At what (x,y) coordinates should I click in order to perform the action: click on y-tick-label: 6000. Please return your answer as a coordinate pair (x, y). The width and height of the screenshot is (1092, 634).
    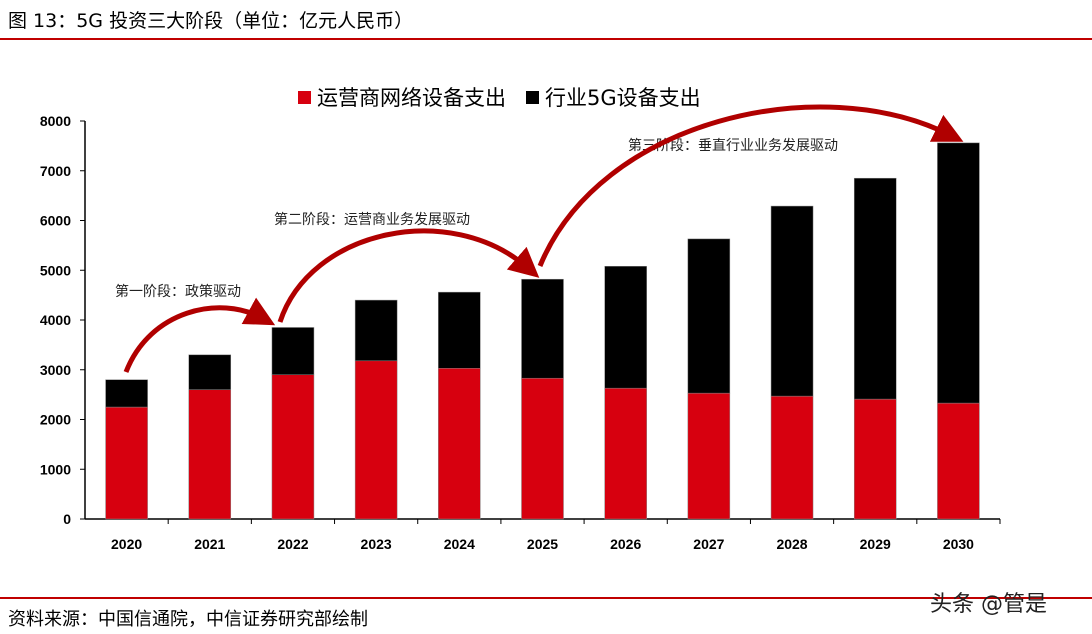
    Looking at the image, I should click on (55, 221).